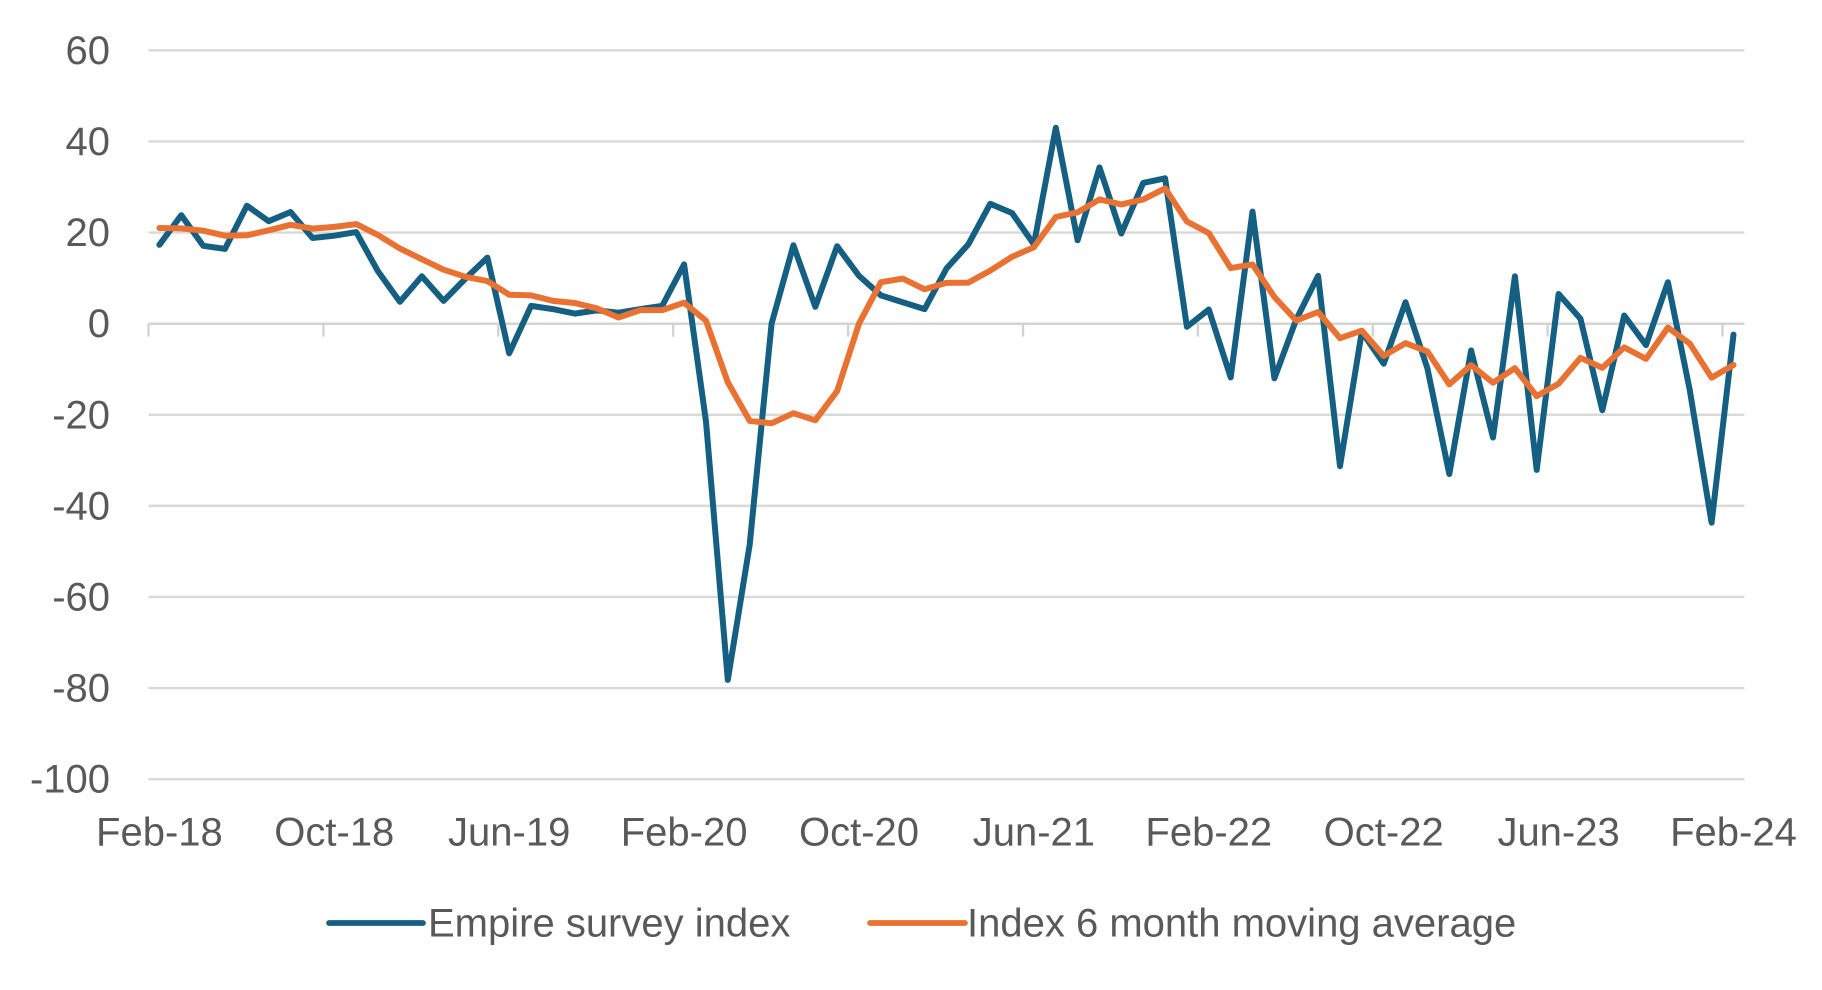  Describe the element at coordinates (1384, 833) in the screenshot. I see `svg-text: Oct-22` at that location.